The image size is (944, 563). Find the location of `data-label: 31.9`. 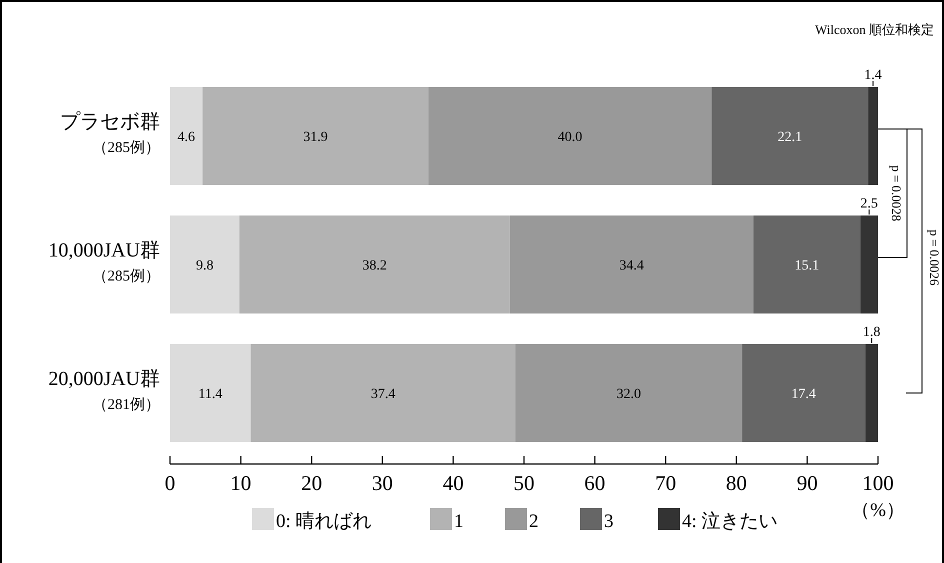

data-label: 31.9 is located at coordinates (315, 137).